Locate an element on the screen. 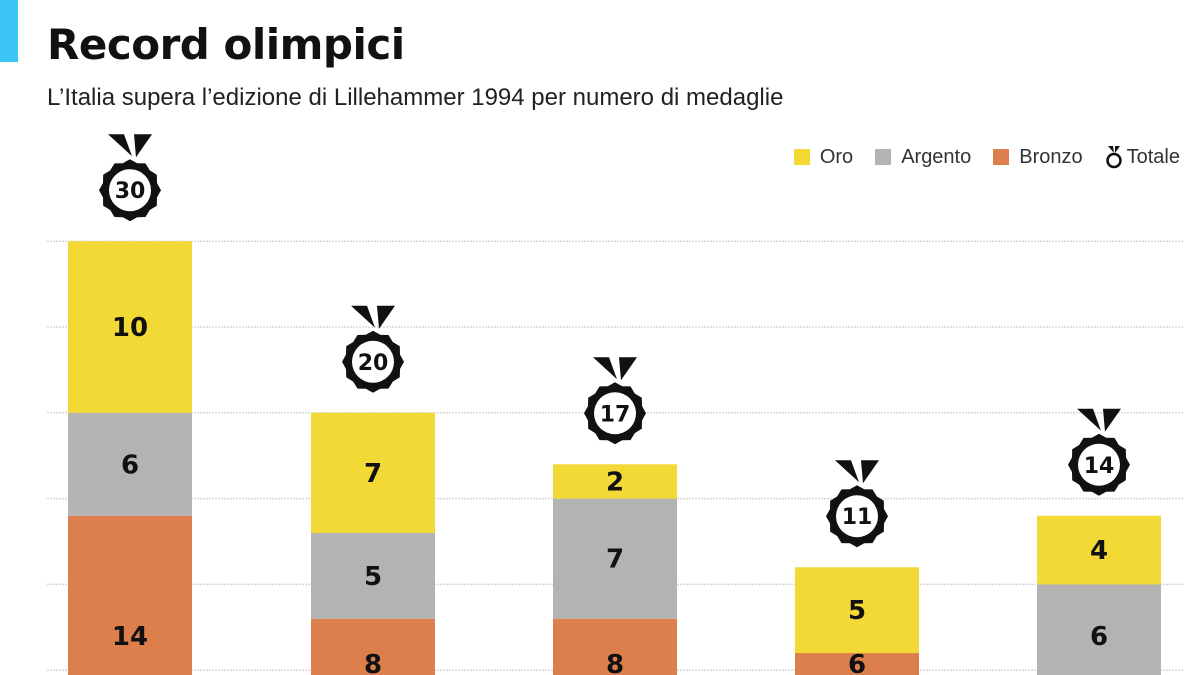  legend-item-oro: Oro is located at coordinates (823, 157).